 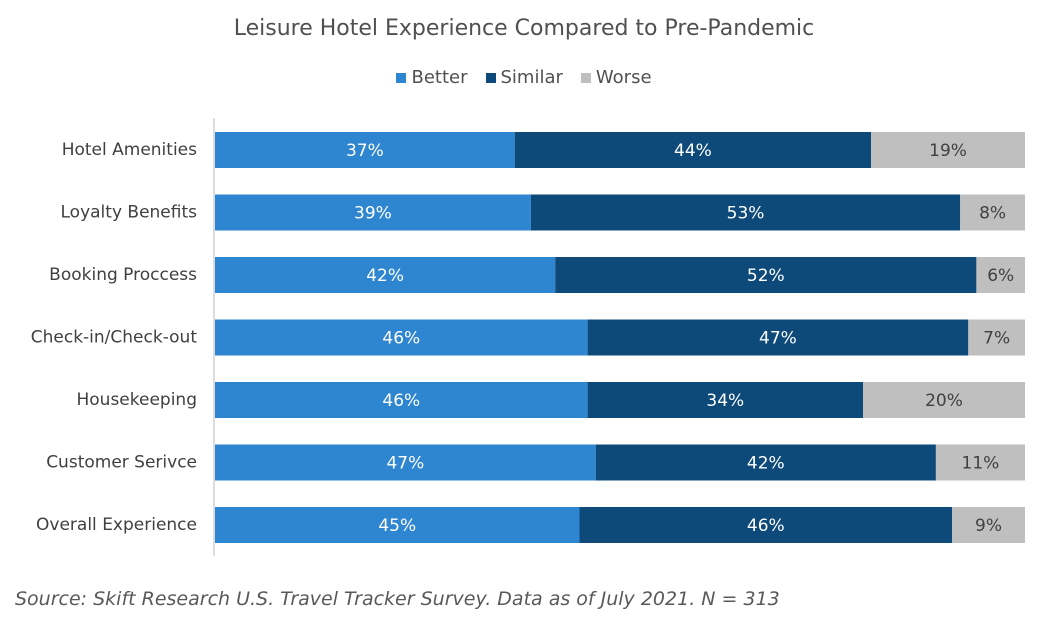 I want to click on bar-booking-proccess-better, so click(x=385, y=275).